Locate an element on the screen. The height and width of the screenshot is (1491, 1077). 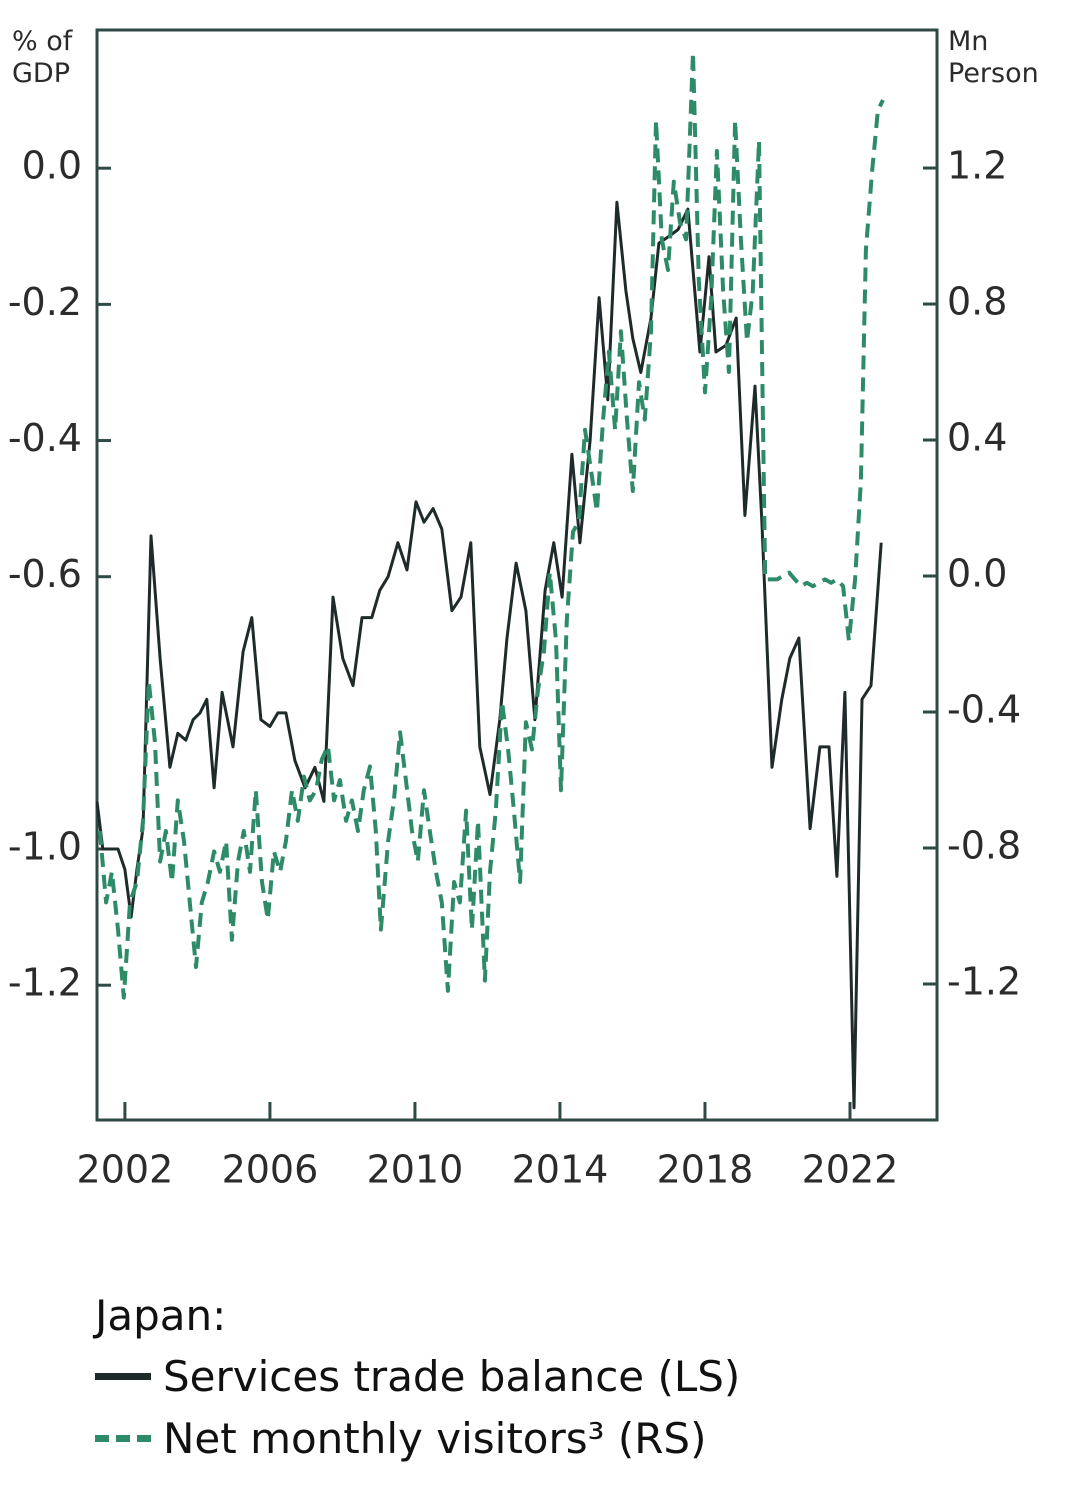
legend-item: Net monthly visitors³ (RS) is located at coordinates (417, 1438).